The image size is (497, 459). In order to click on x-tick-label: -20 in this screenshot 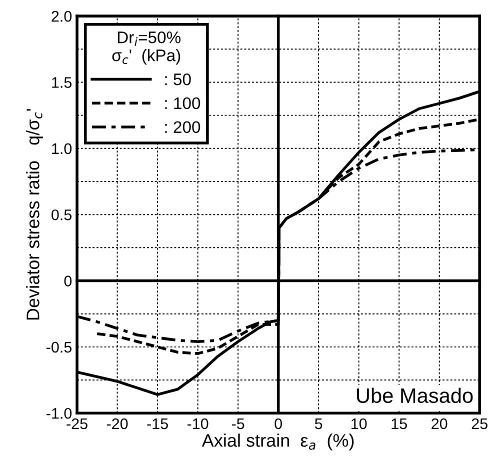, I will do `click(117, 424)`.